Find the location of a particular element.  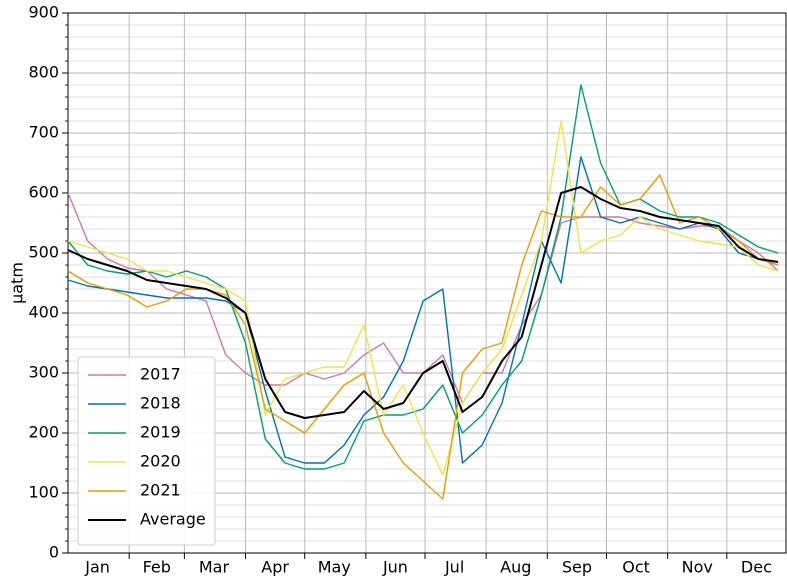

y-tick-label: 300 is located at coordinates (43, 372).